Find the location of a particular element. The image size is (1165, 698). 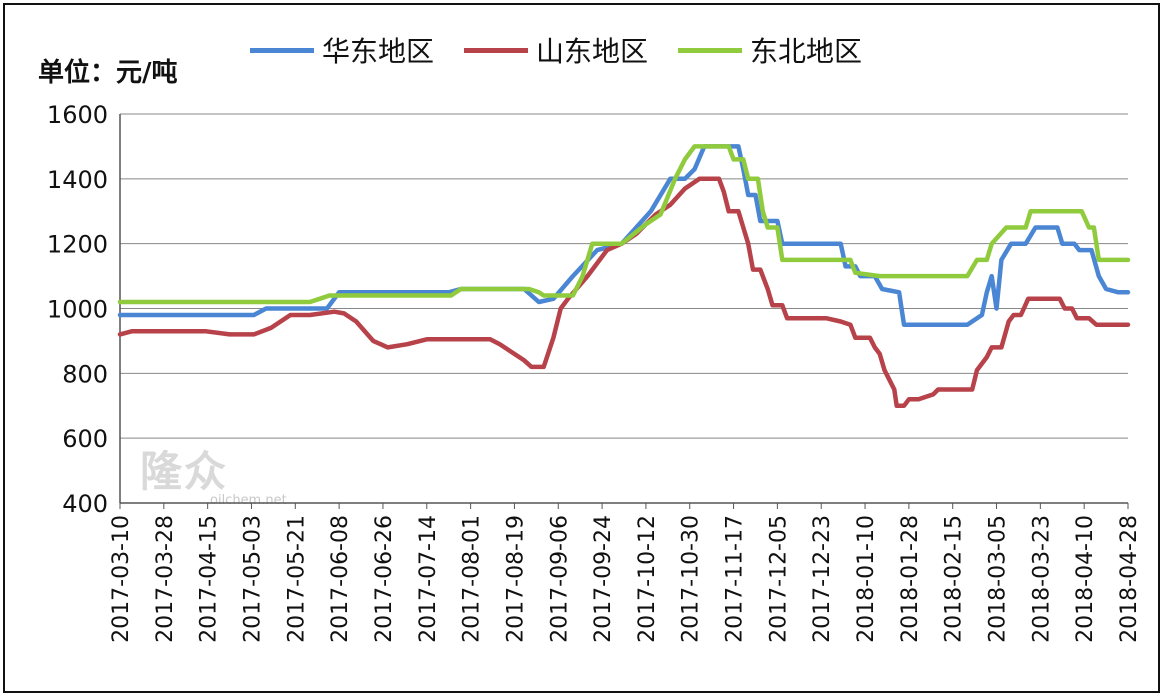

x-tick-label: 2017-03-10 is located at coordinates (121, 579).